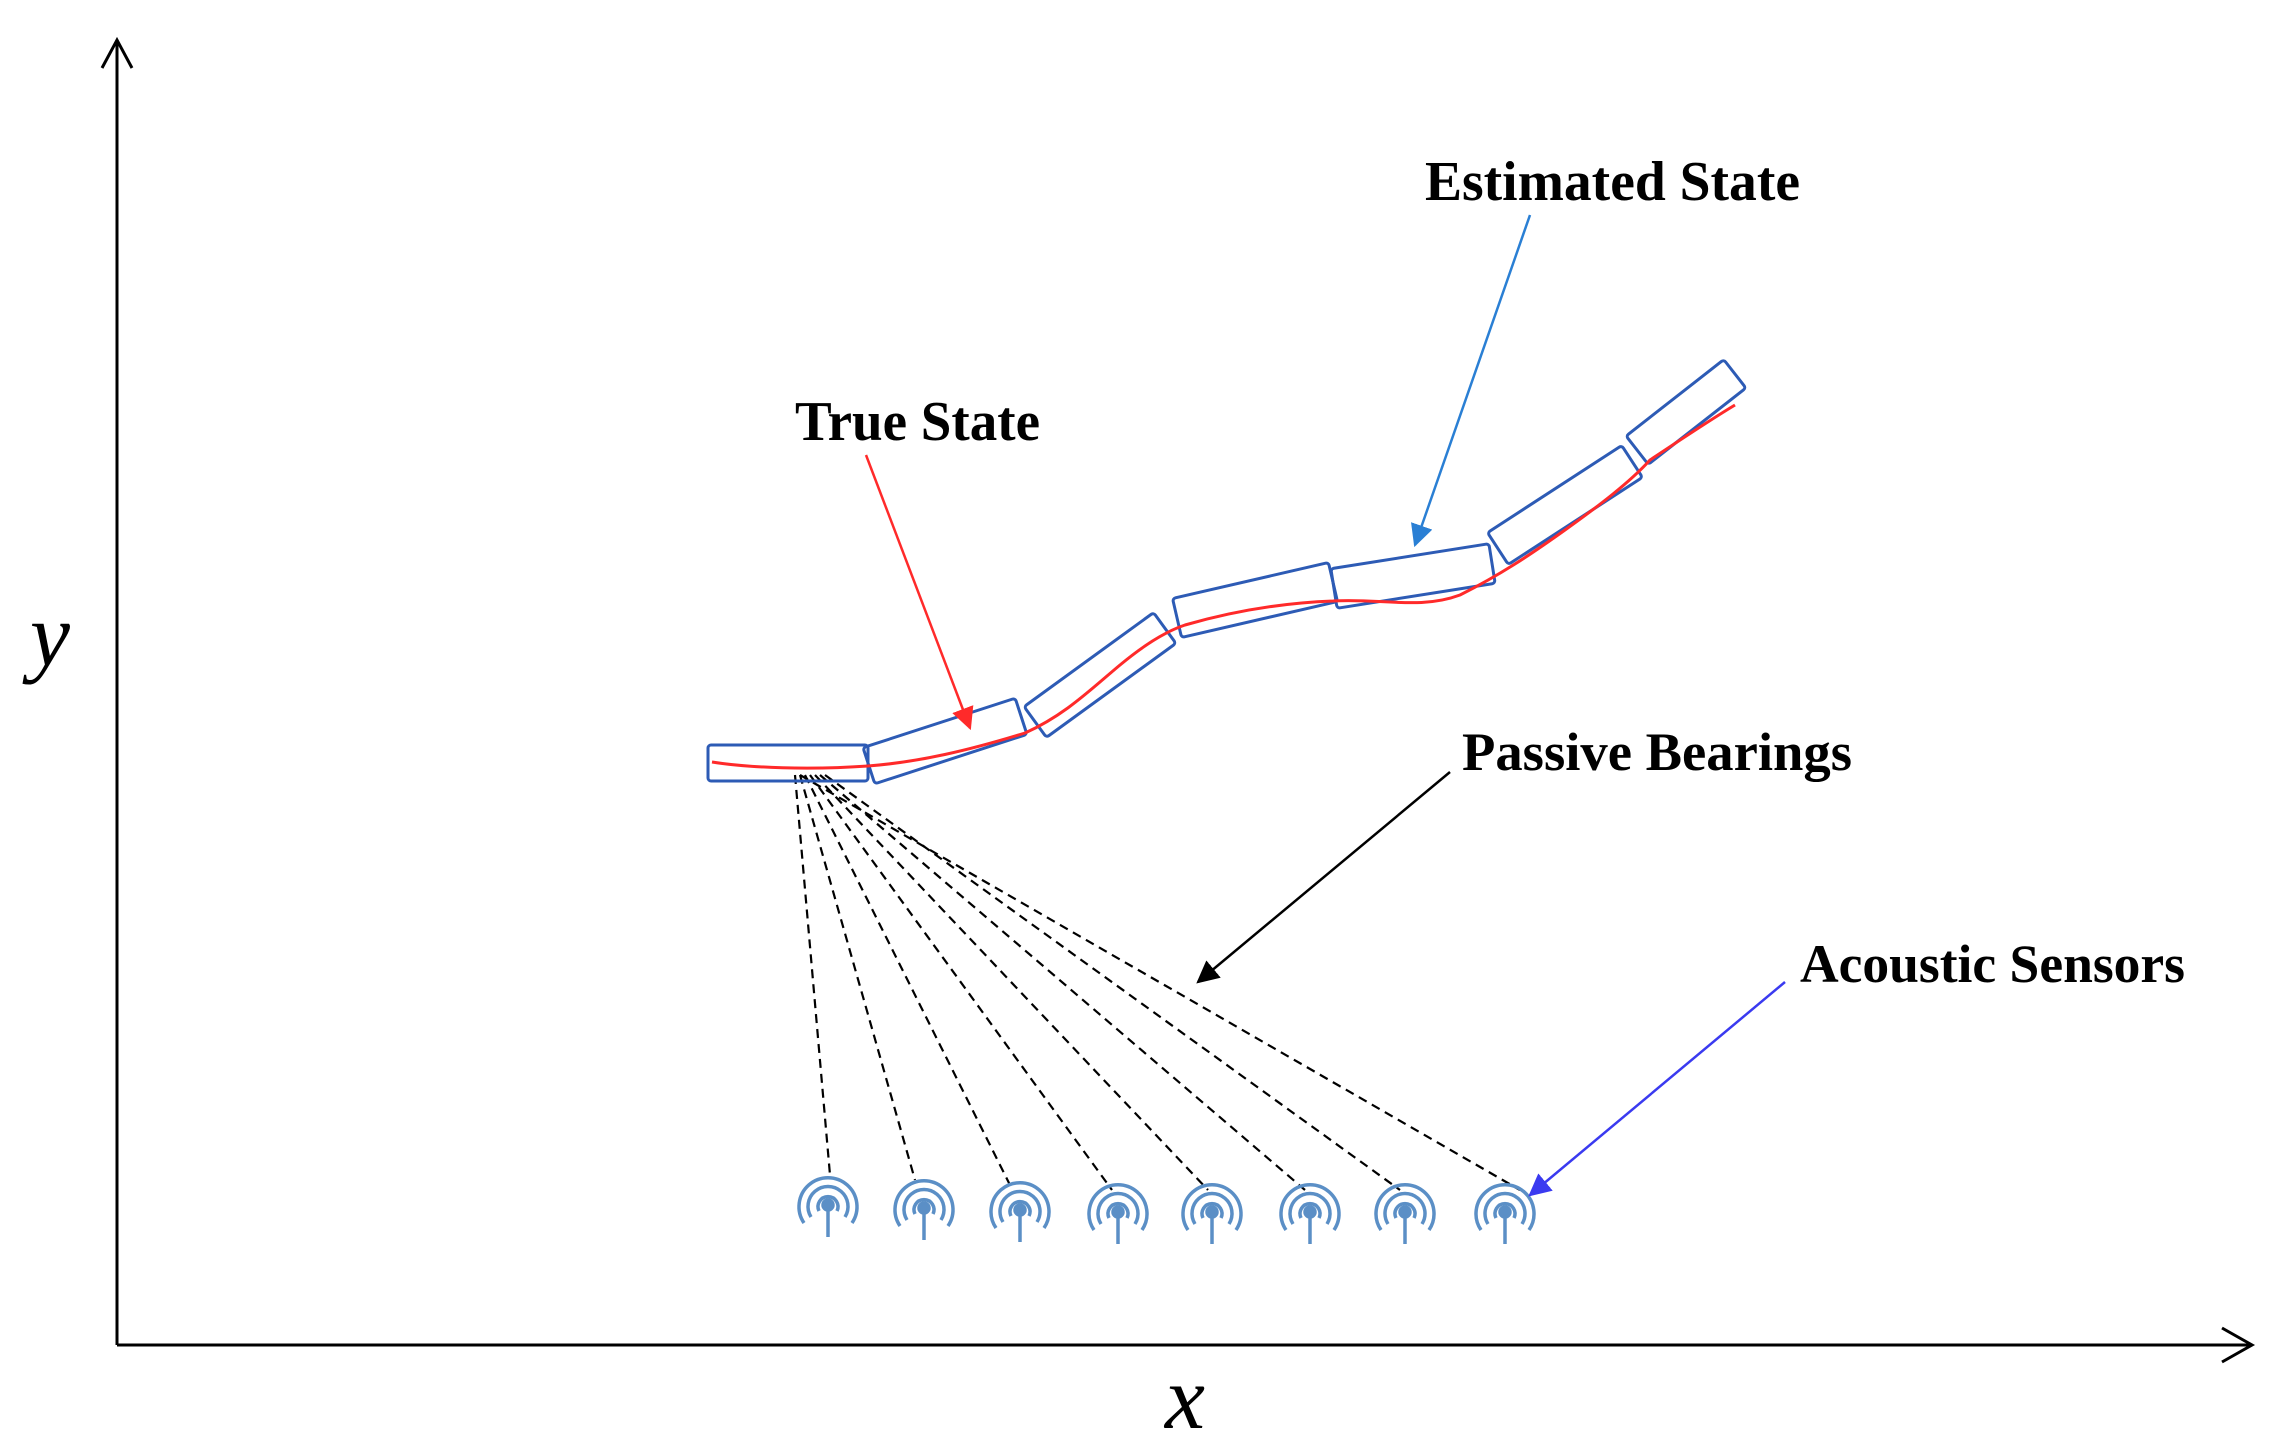  I want to click on estimated-state-label: Estimated State, so click(1612, 182).